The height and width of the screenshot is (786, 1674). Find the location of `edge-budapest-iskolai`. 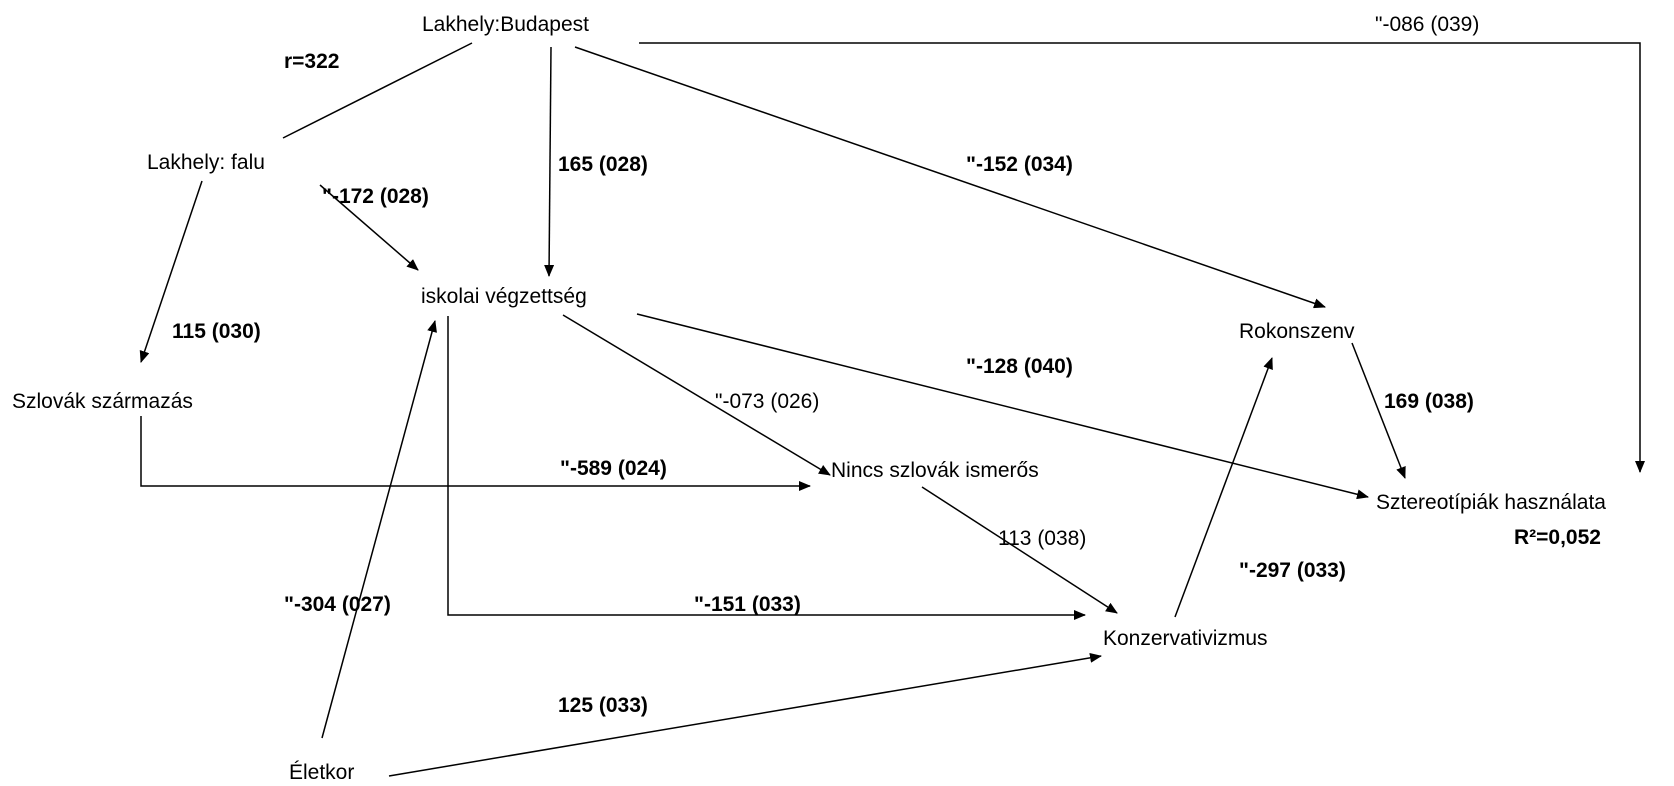

edge-budapest-iskolai is located at coordinates (549, 161).